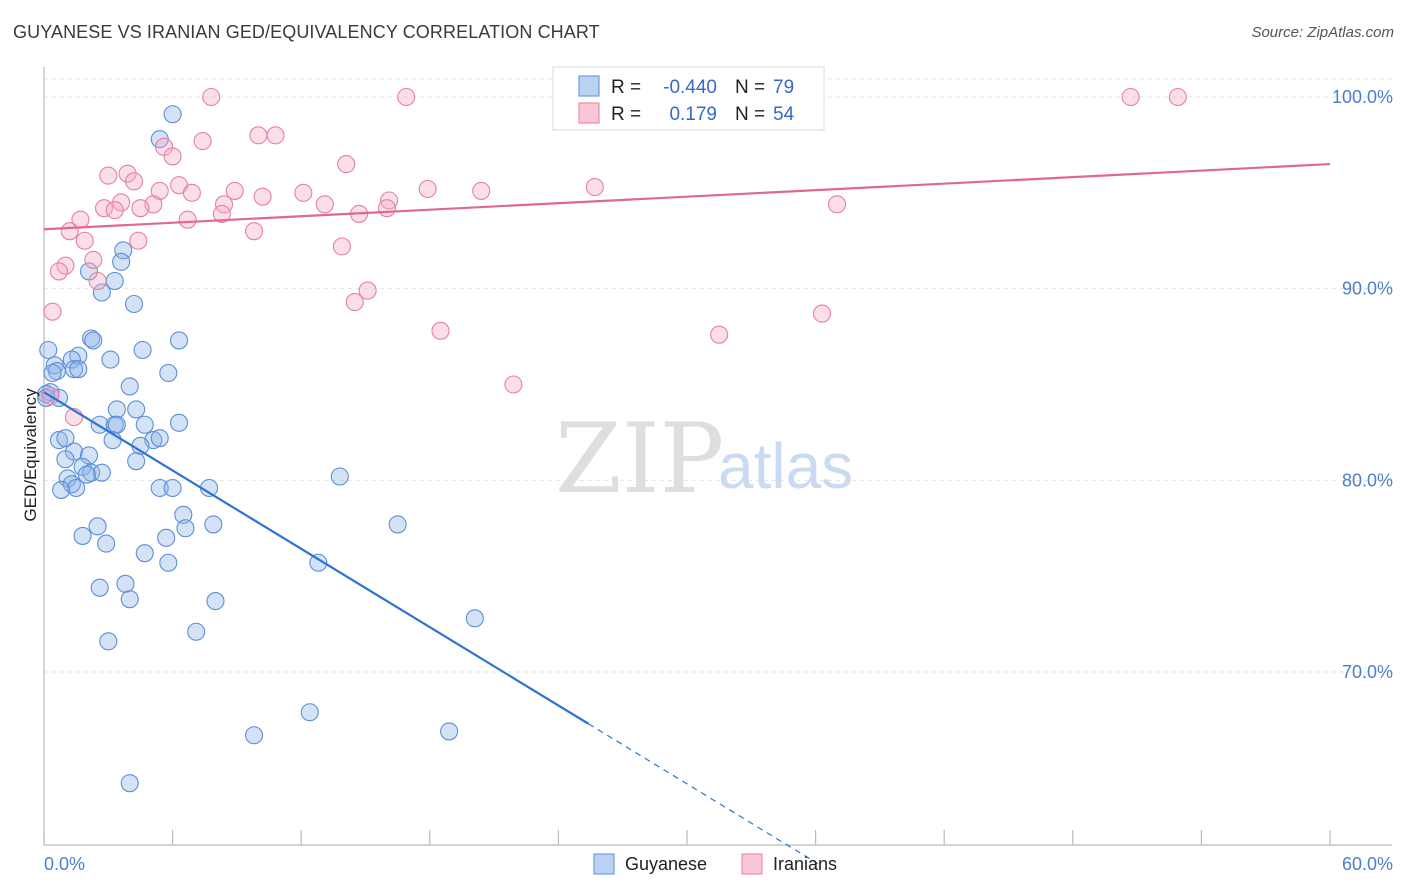 The height and width of the screenshot is (892, 1406). I want to click on y-tick-label: 80.0%, so click(1367, 480).